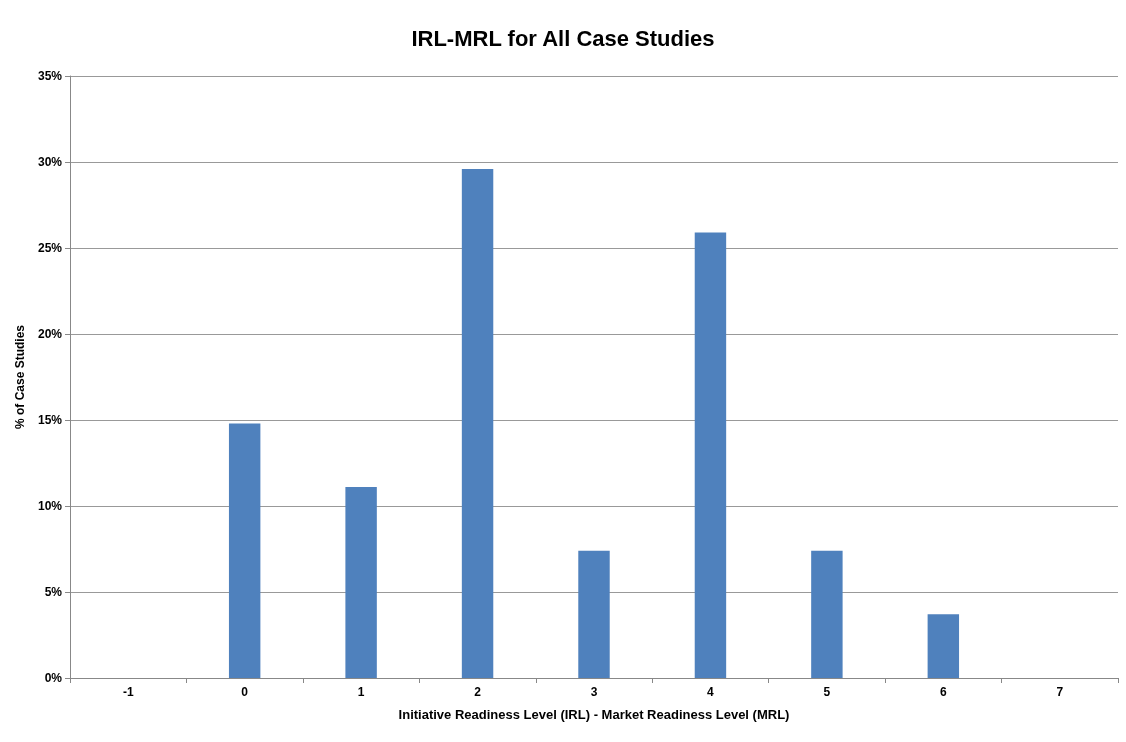 The width and height of the screenshot is (1126, 742). I want to click on chart-title: IRL-MRL for All Case Studies, so click(563, 38).